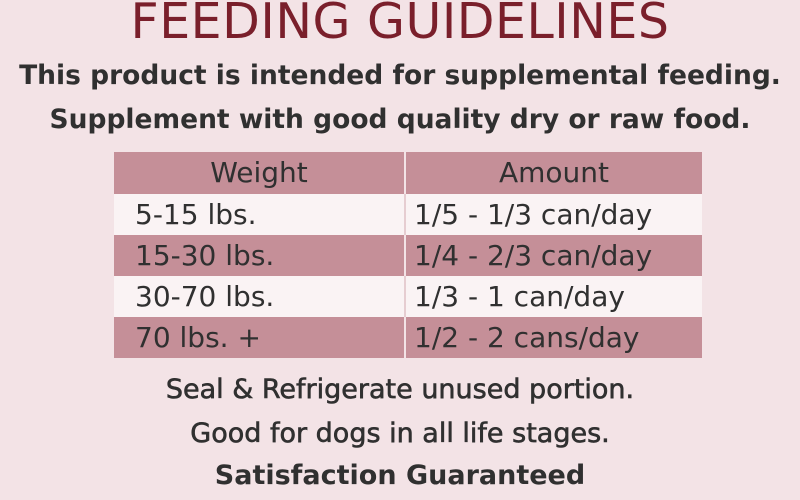 Image resolution: width=800 pixels, height=500 pixels. I want to click on page-title: FEEDING GUIDELINES, so click(400, 25).